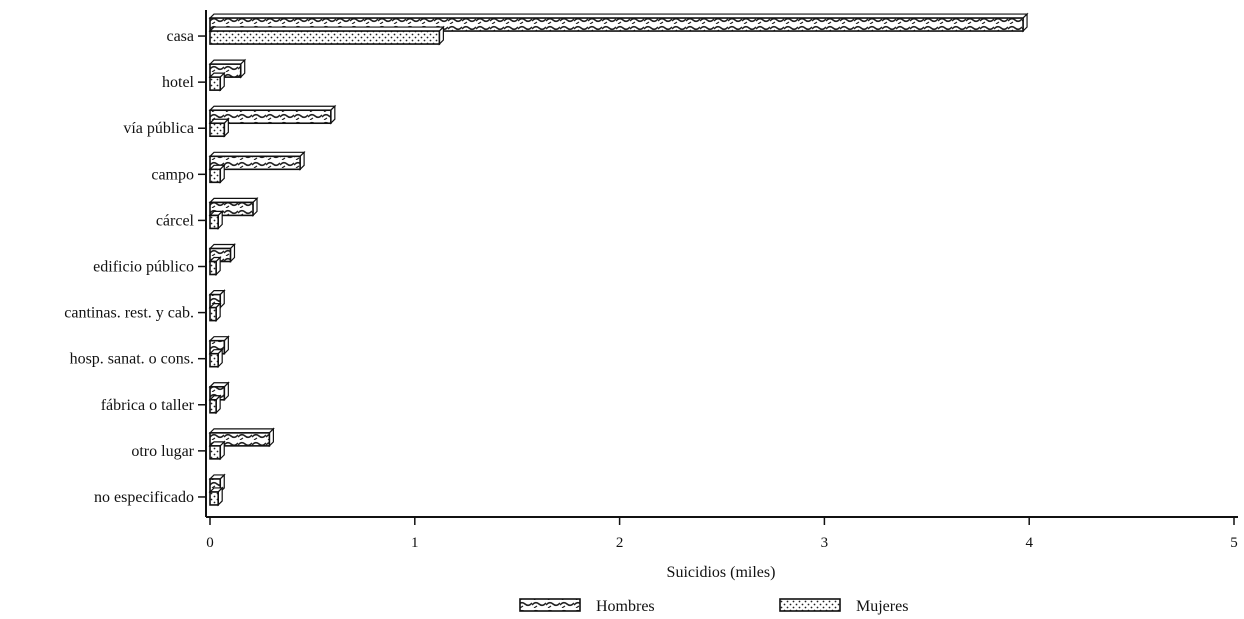 Image resolution: width=1244 pixels, height=619 pixels. Describe the element at coordinates (825, 543) in the screenshot. I see `x-tick-label: 3` at that location.